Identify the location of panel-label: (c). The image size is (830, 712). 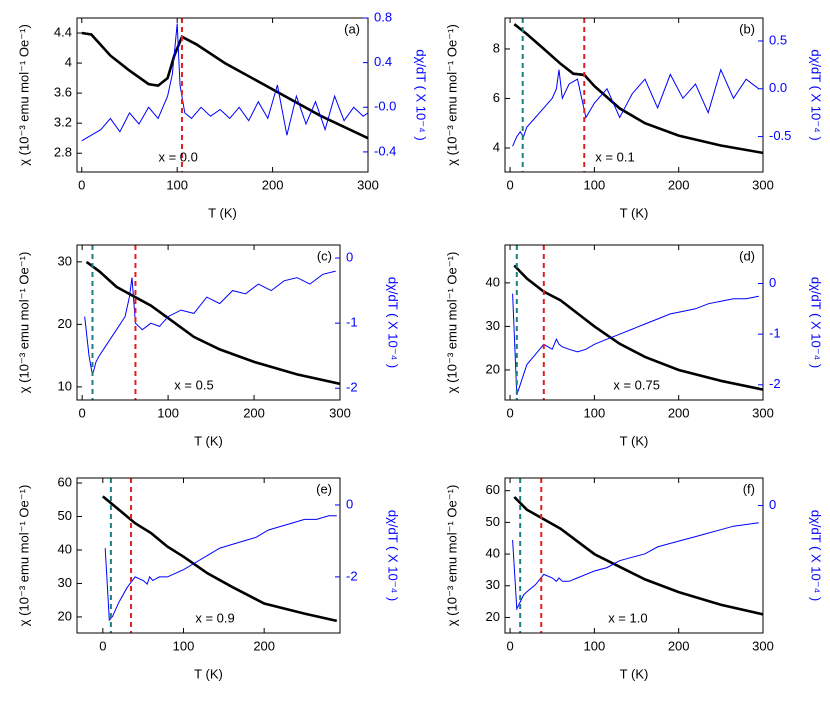
(324, 255).